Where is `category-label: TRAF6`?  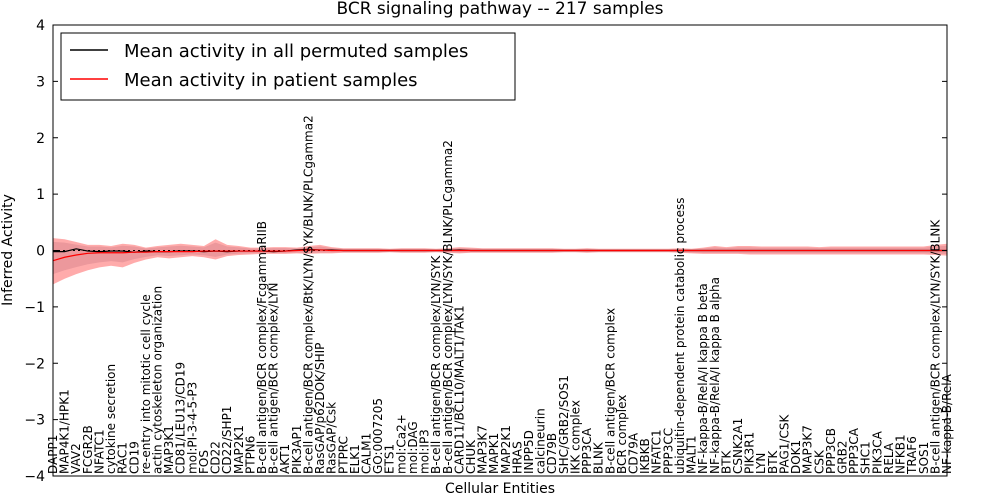 category-label: TRAF6 is located at coordinates (912, 455).